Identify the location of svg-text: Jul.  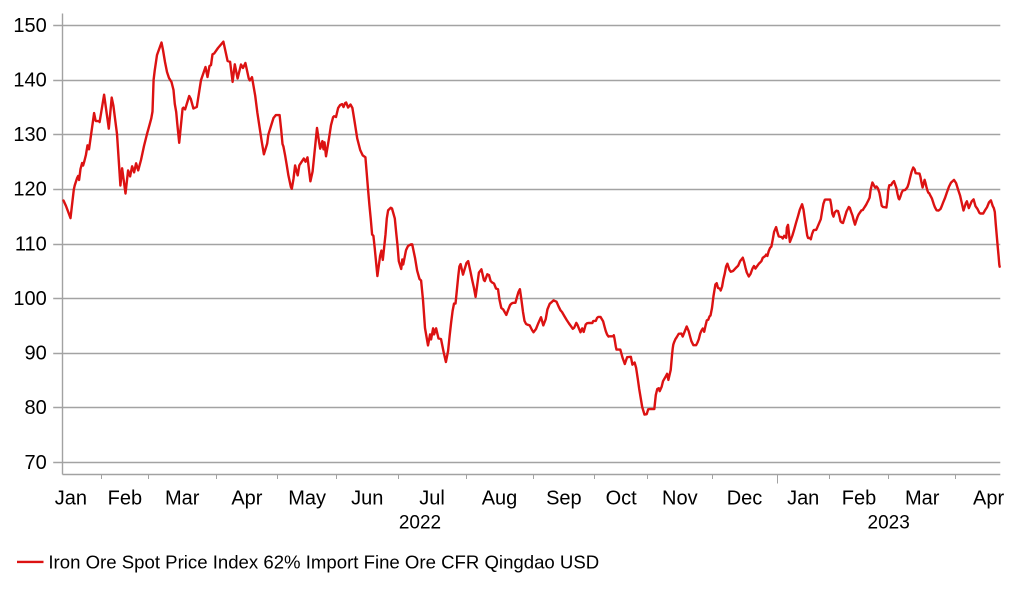
(432, 498).